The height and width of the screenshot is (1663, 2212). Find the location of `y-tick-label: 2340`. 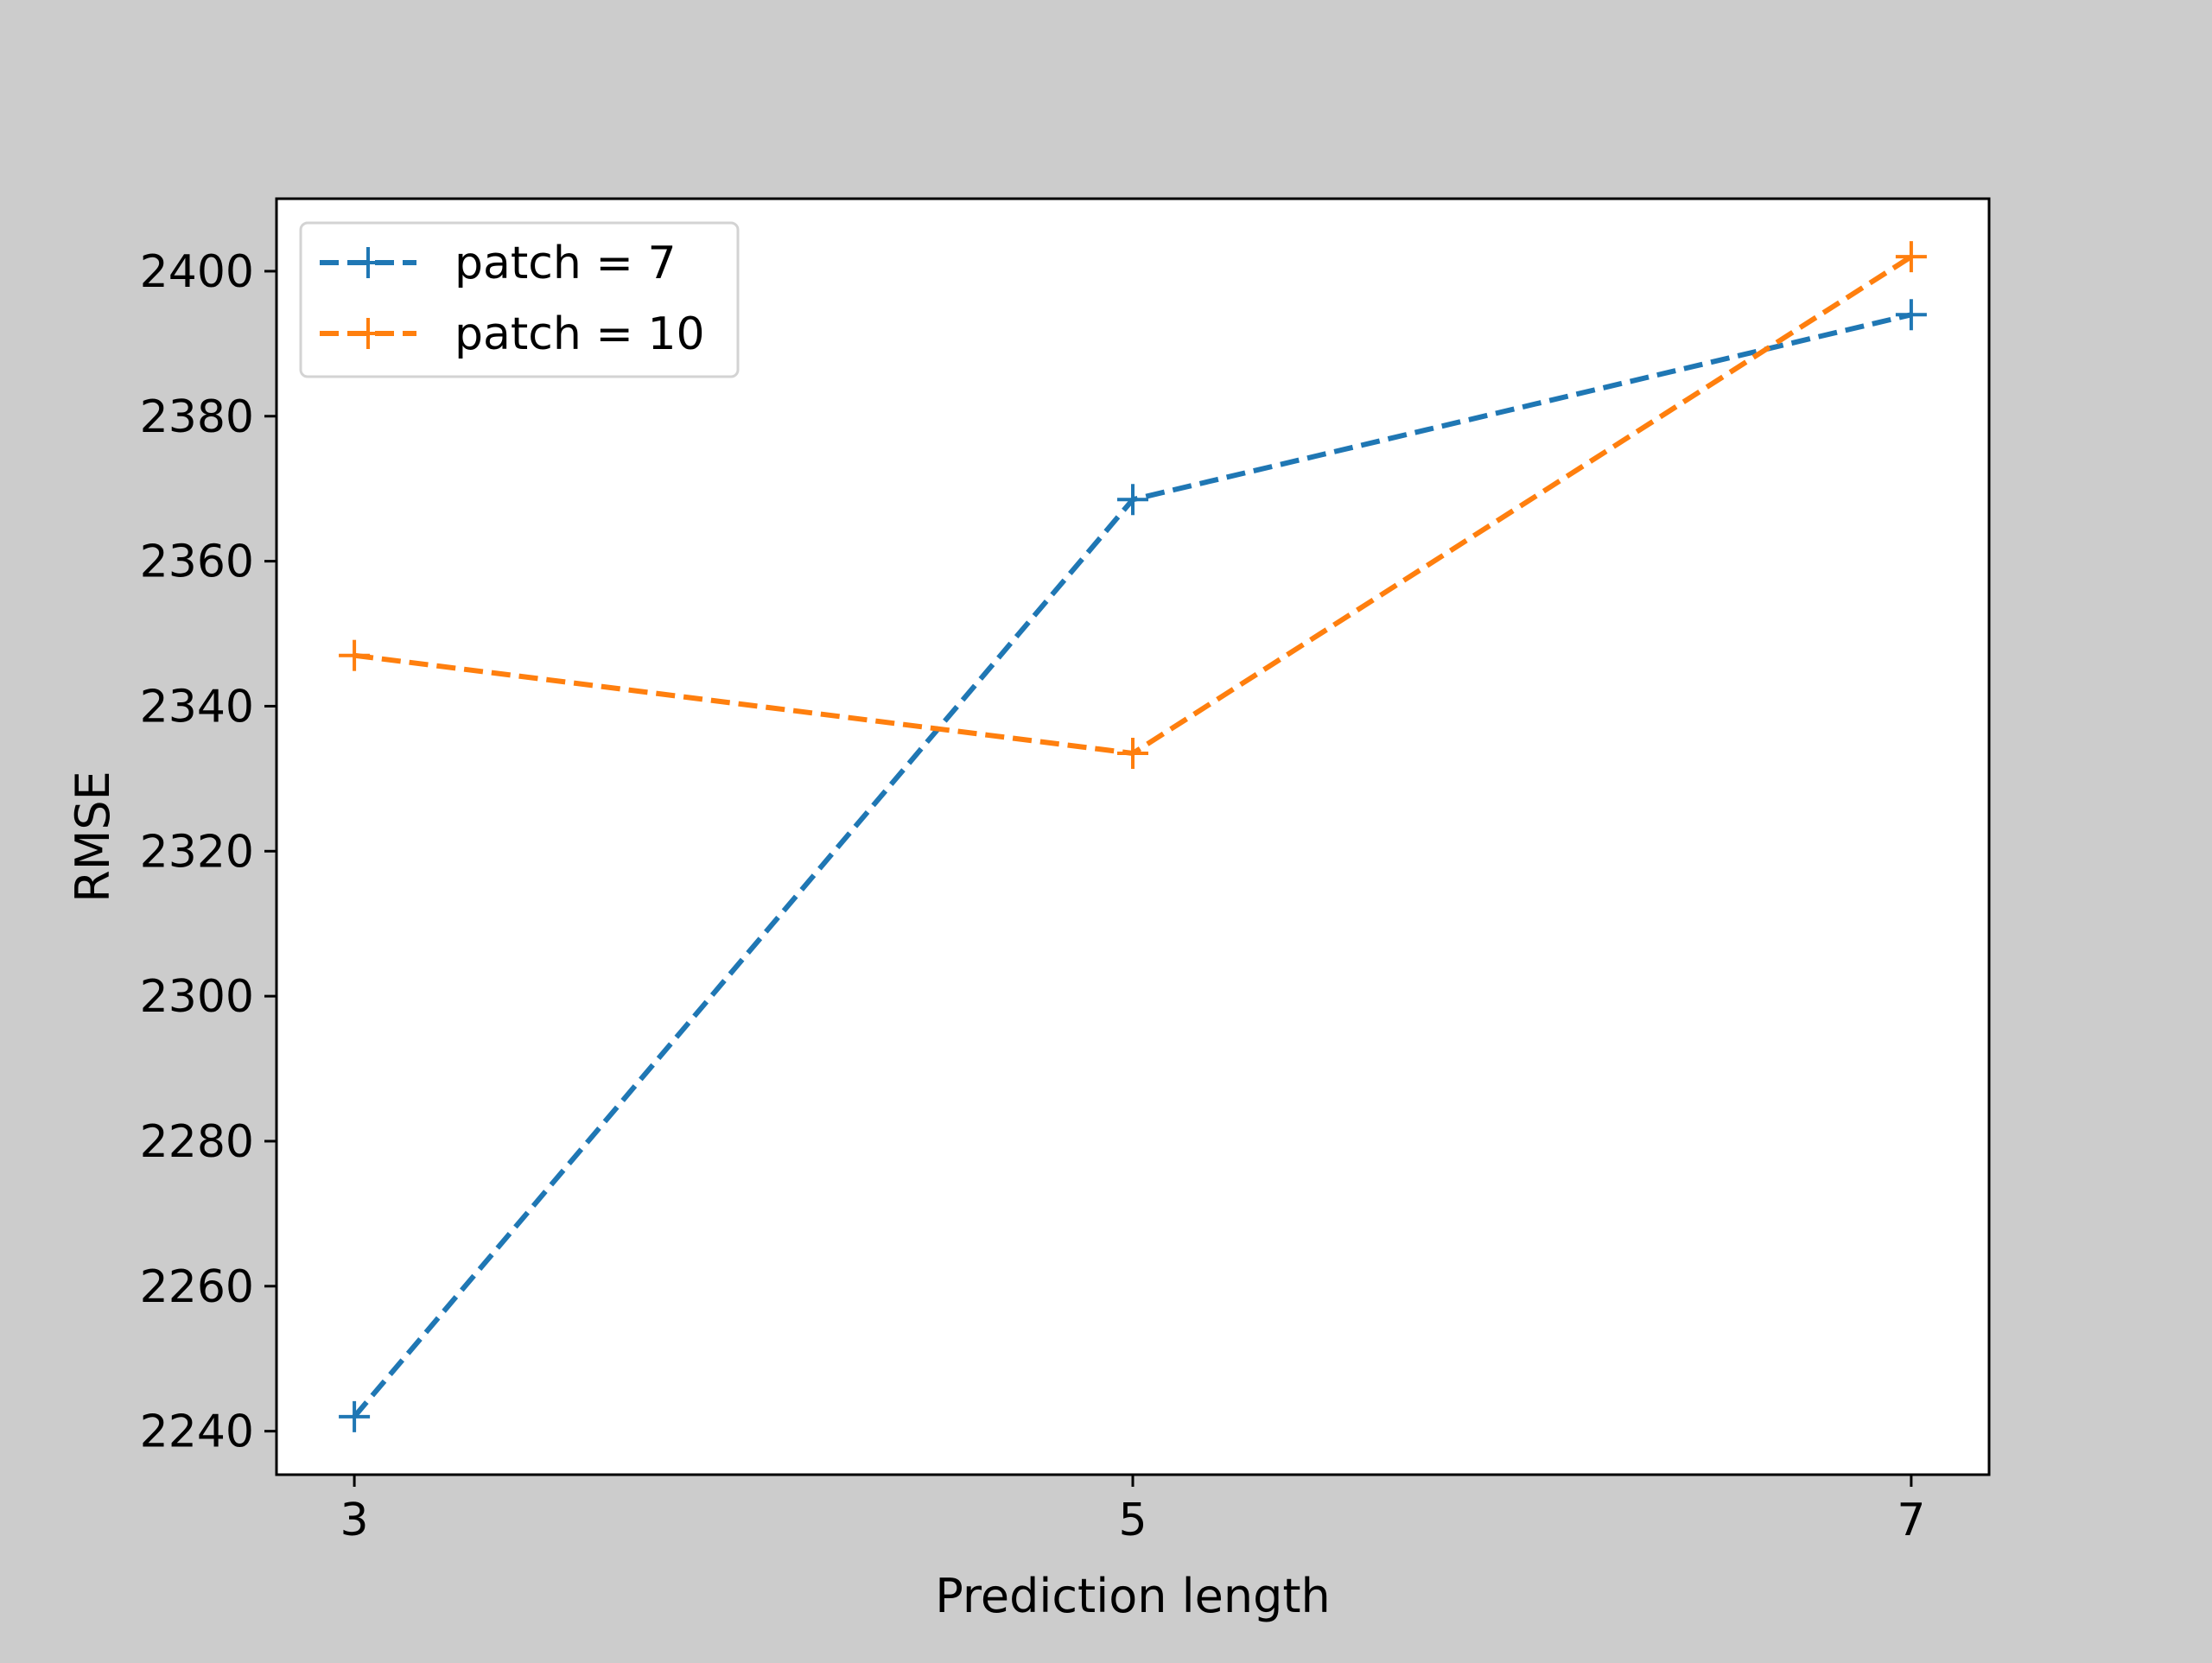

y-tick-label: 2340 is located at coordinates (197, 707).